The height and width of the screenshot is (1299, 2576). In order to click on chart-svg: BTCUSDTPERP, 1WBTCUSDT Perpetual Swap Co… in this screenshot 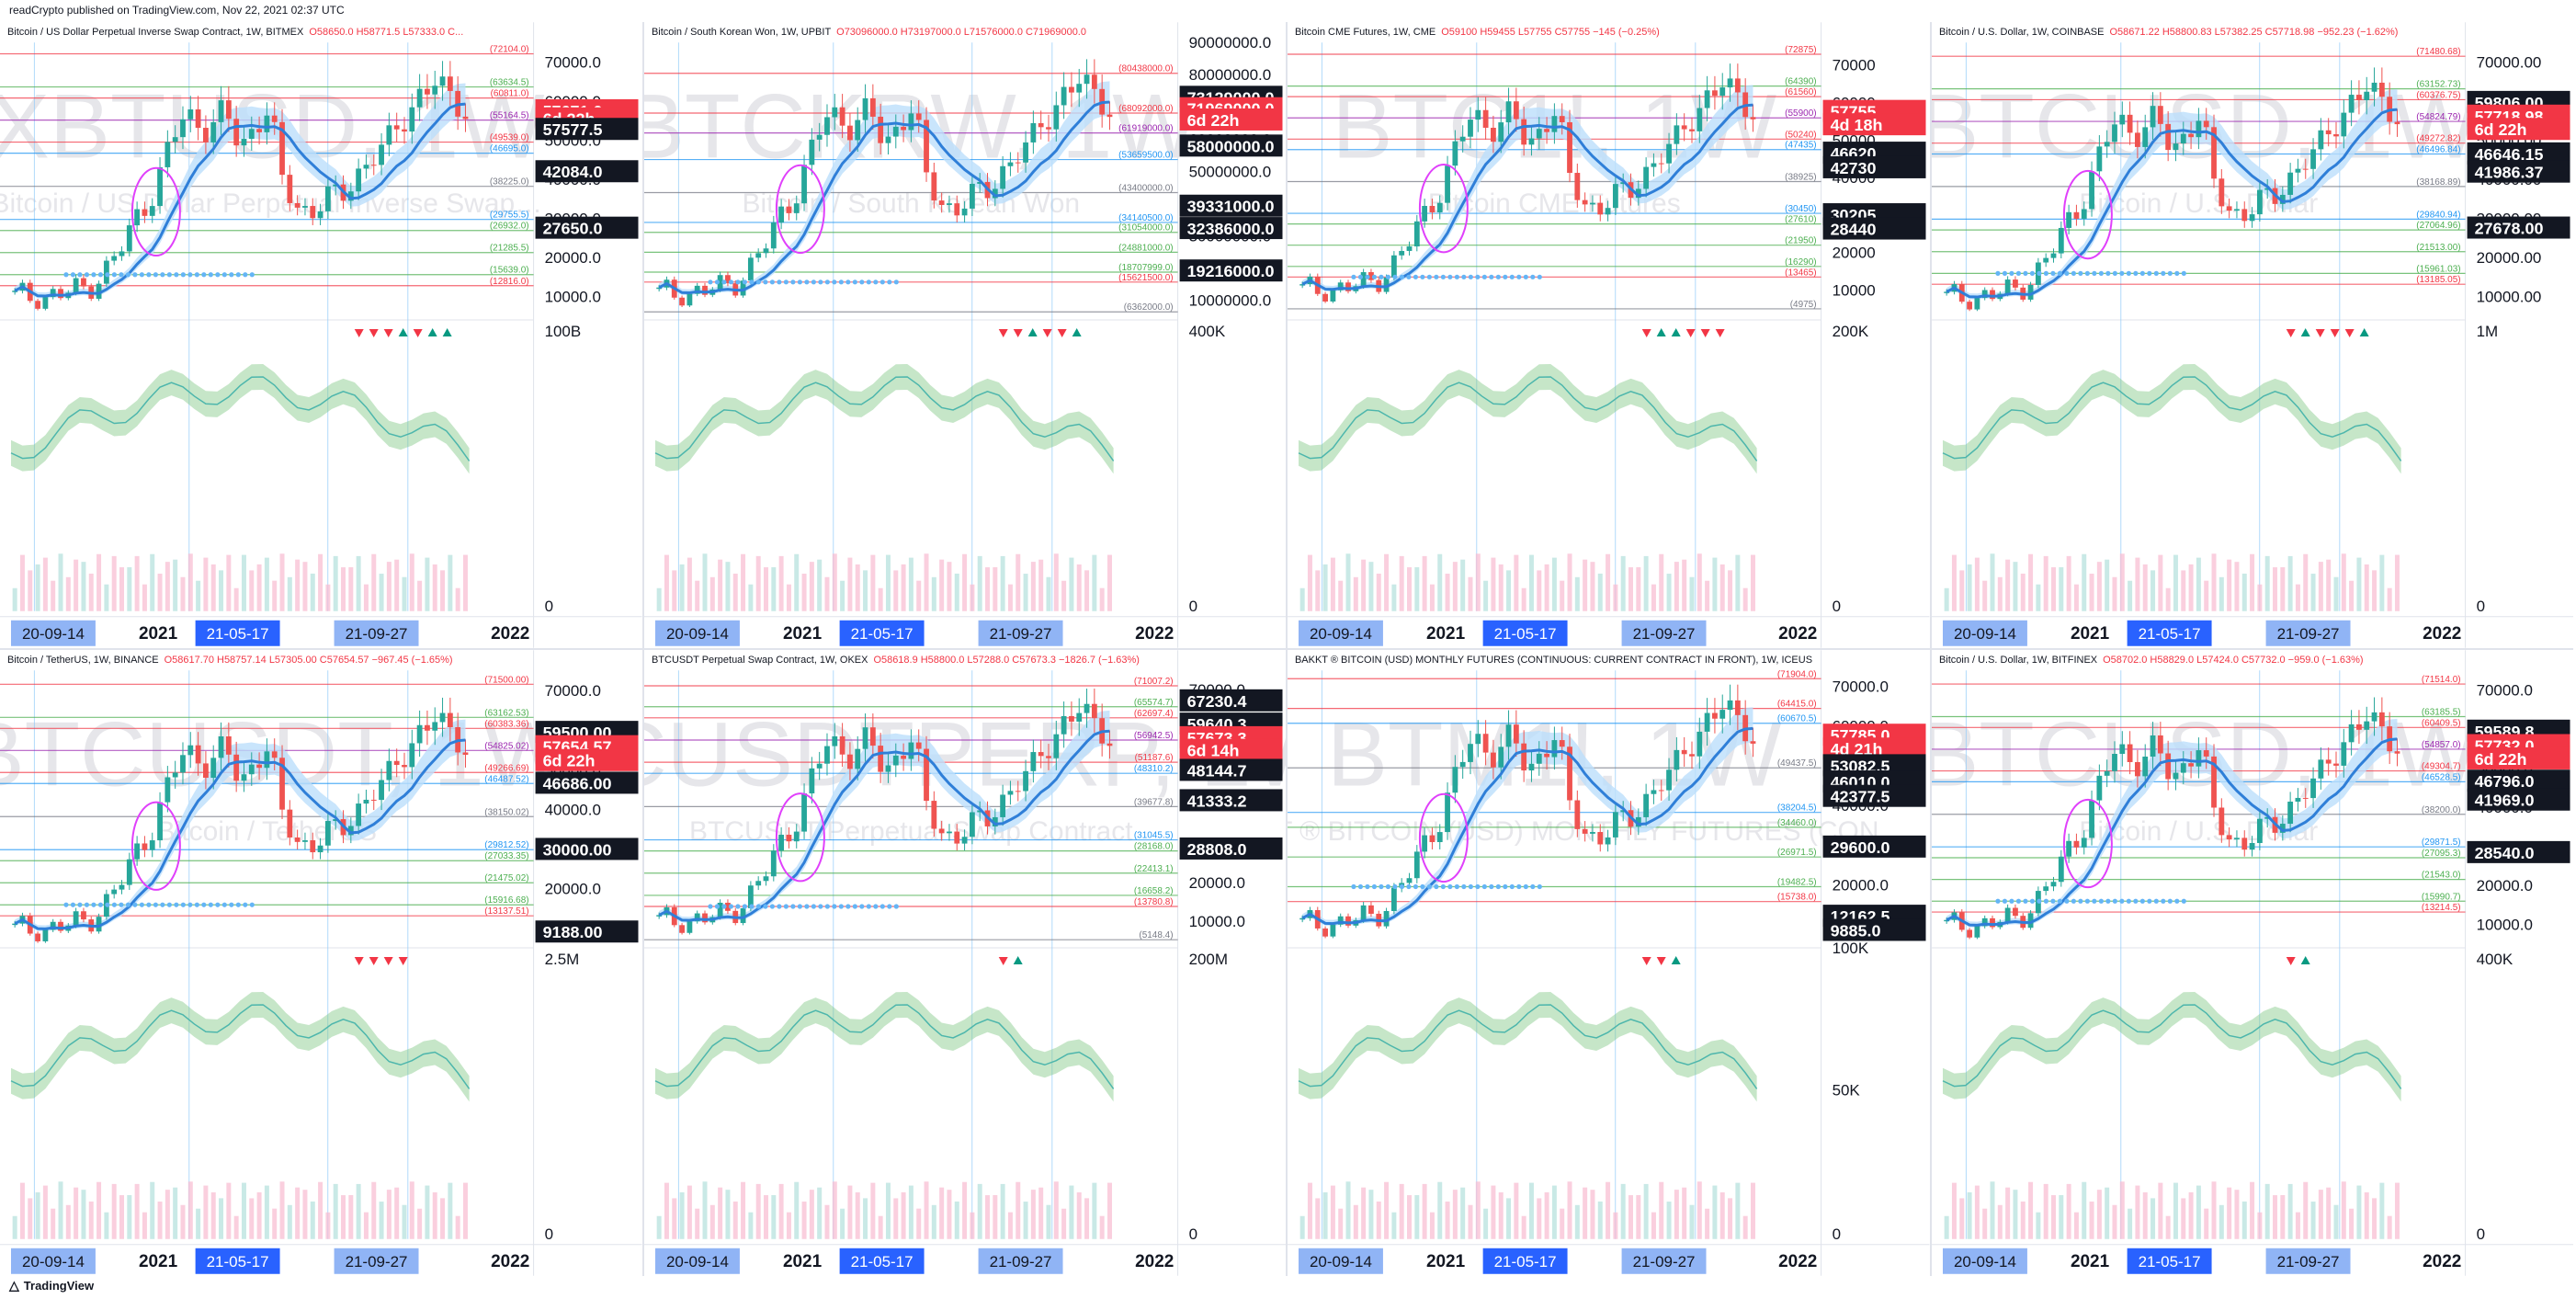, I will do `click(965, 963)`.